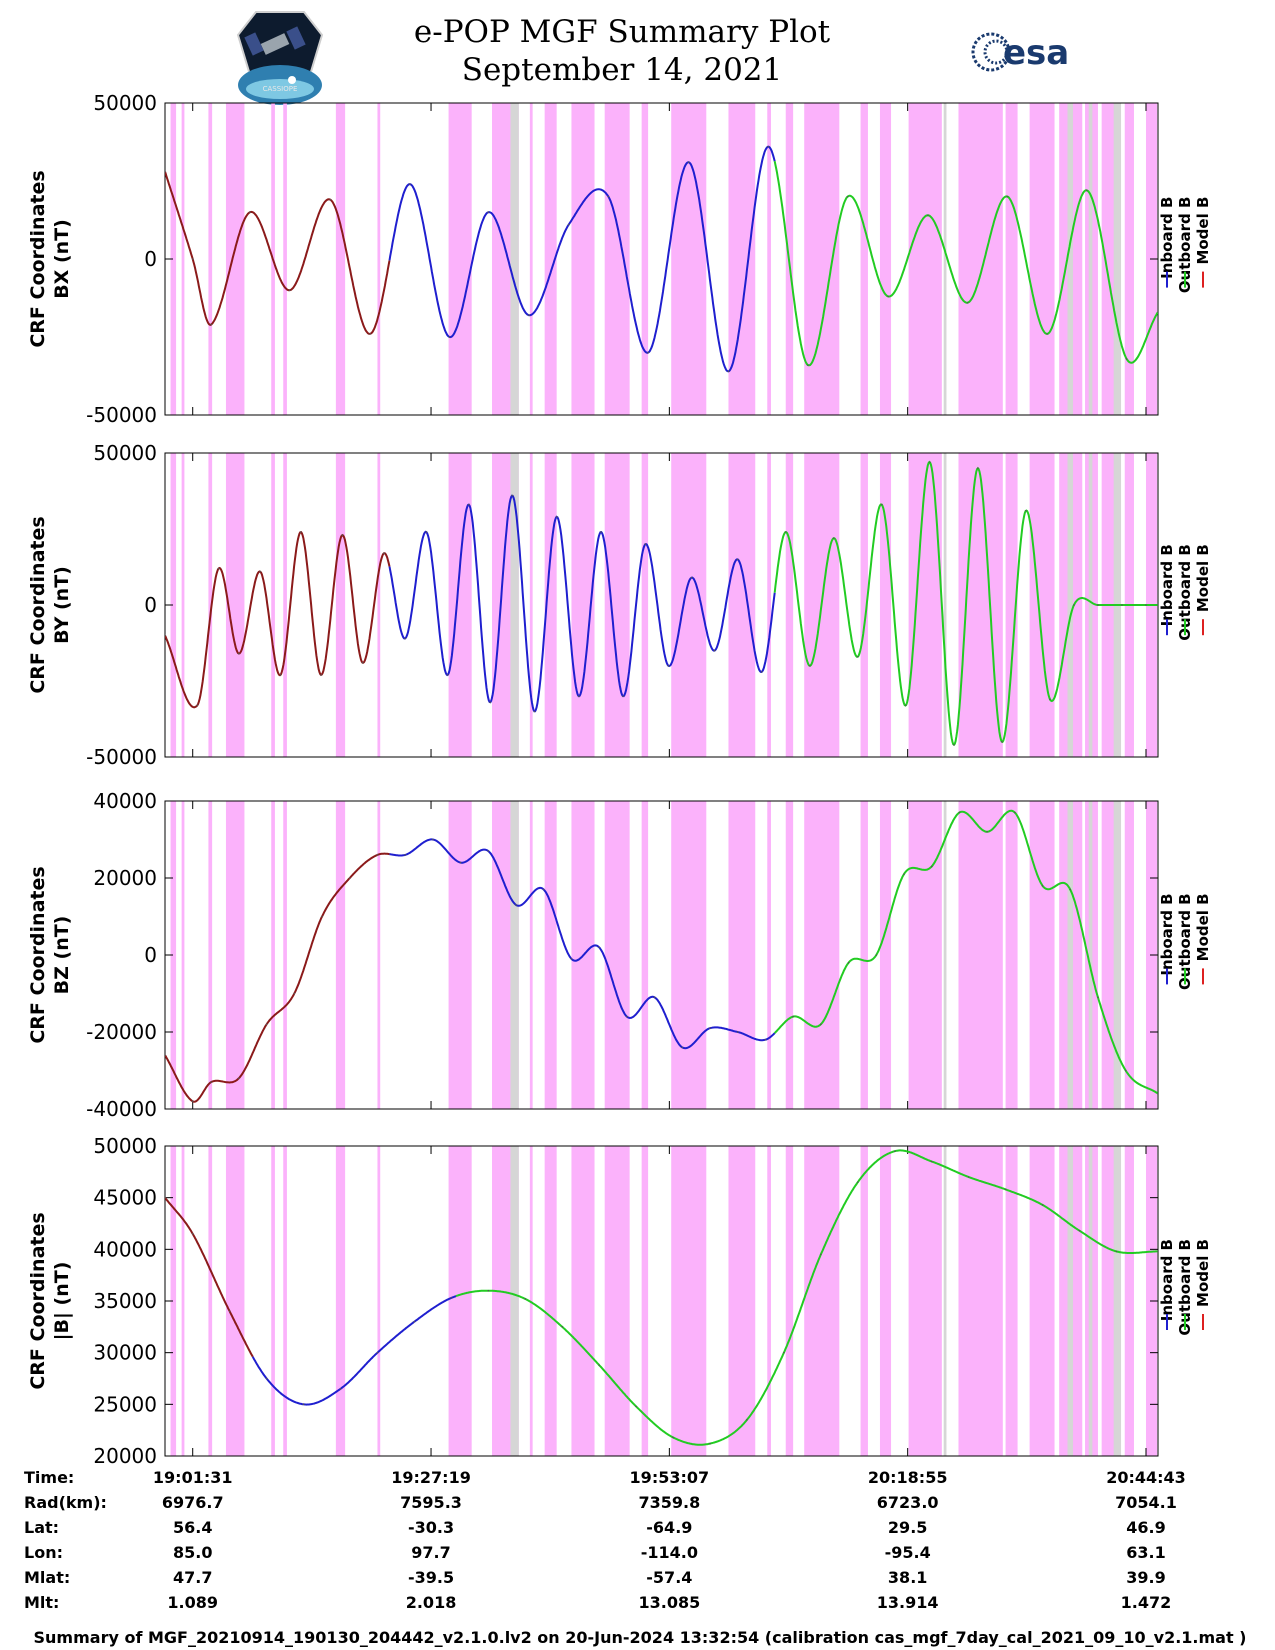 The height and width of the screenshot is (1650, 1275). Describe the element at coordinates (354, 1350) in the screenshot. I see `series-line-inboard-b` at that location.